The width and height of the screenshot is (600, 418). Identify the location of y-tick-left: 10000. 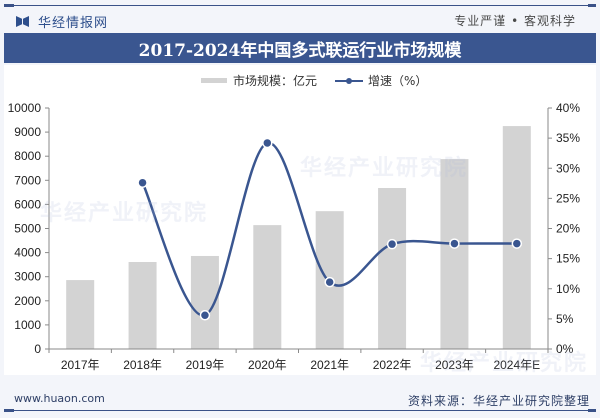
(25, 108).